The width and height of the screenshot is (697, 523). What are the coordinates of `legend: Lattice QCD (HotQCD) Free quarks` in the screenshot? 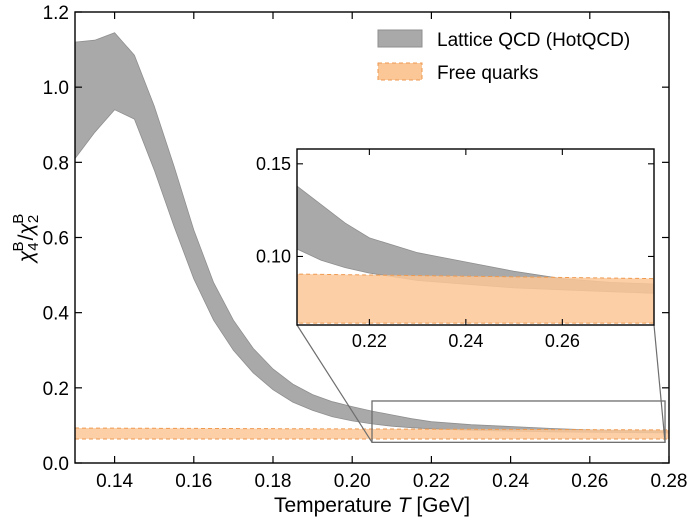 It's located at (503, 56).